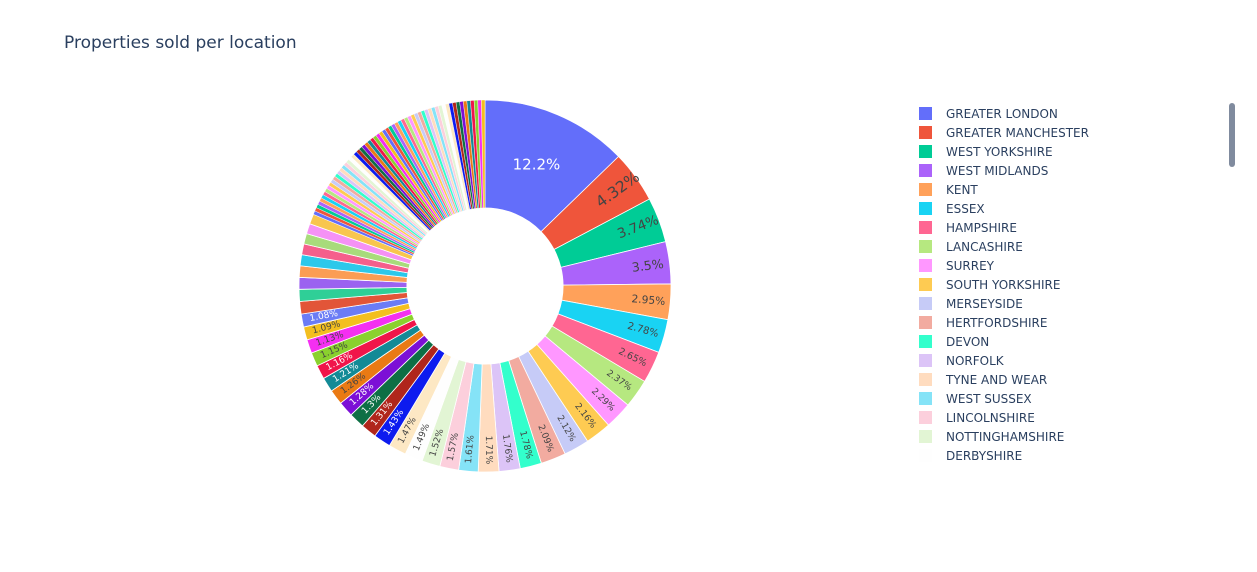  I want to click on legend-item: ESSEX, so click(948, 208).